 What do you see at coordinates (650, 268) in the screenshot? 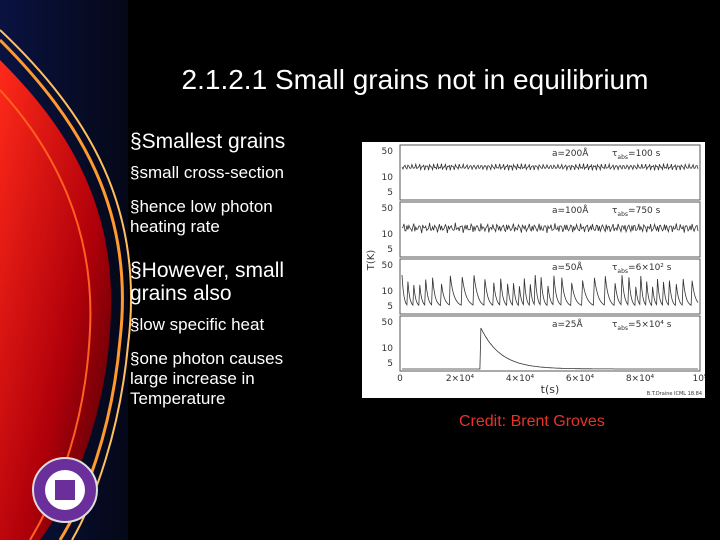
I see `tau-value: =6×10² s` at bounding box center [650, 268].